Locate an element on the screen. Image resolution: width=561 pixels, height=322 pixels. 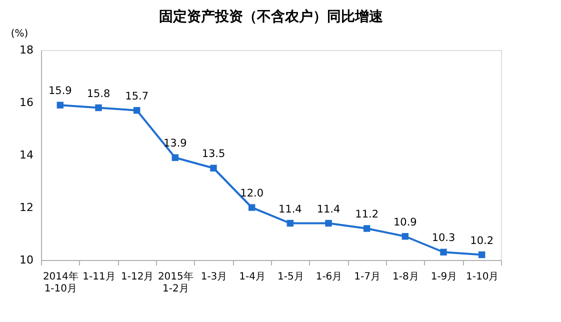
text: 11.2 is located at coordinates (367, 214).